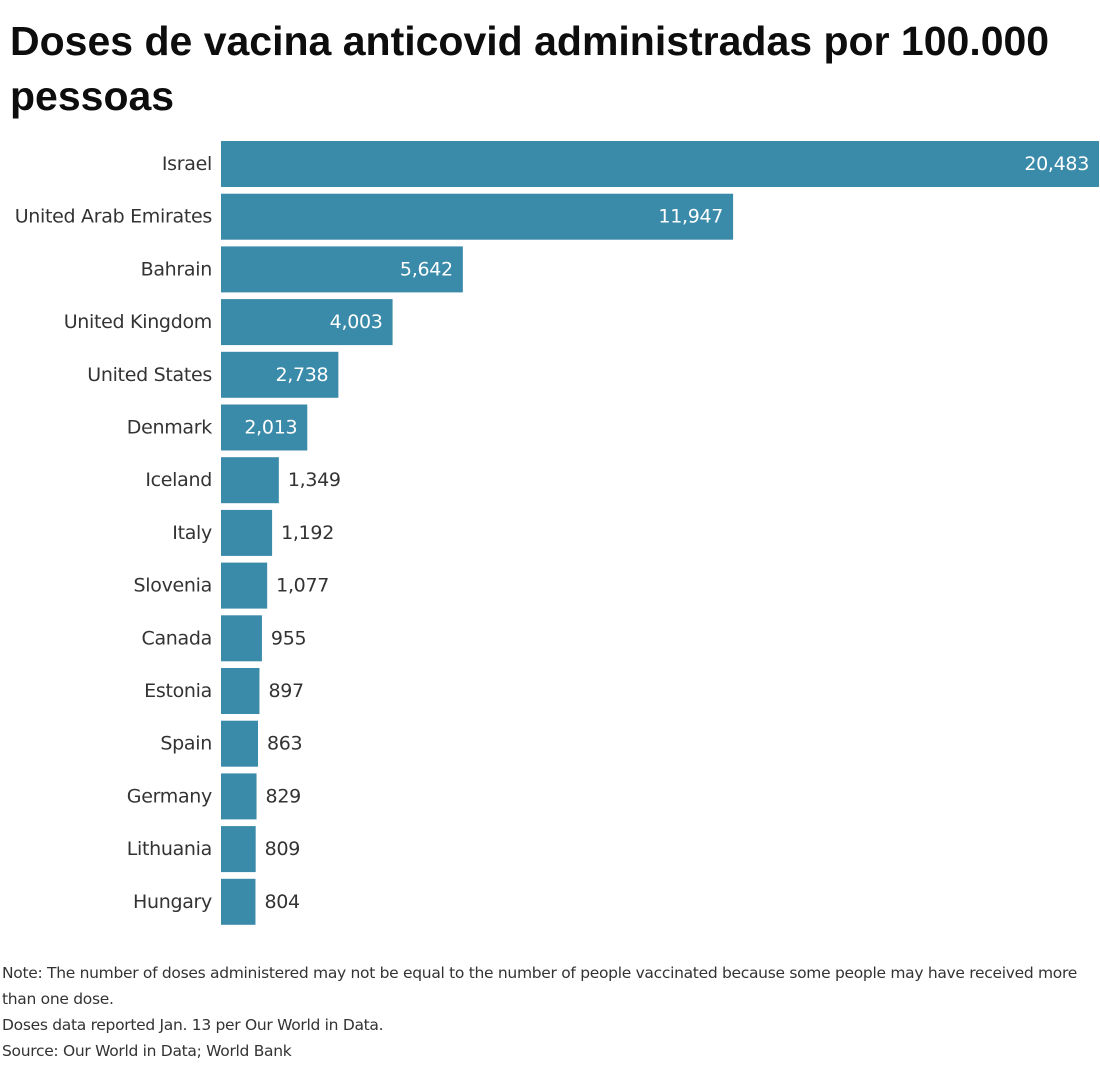 Image resolution: width=1100 pixels, height=1068 pixels. I want to click on bar-hungary, so click(238, 901).